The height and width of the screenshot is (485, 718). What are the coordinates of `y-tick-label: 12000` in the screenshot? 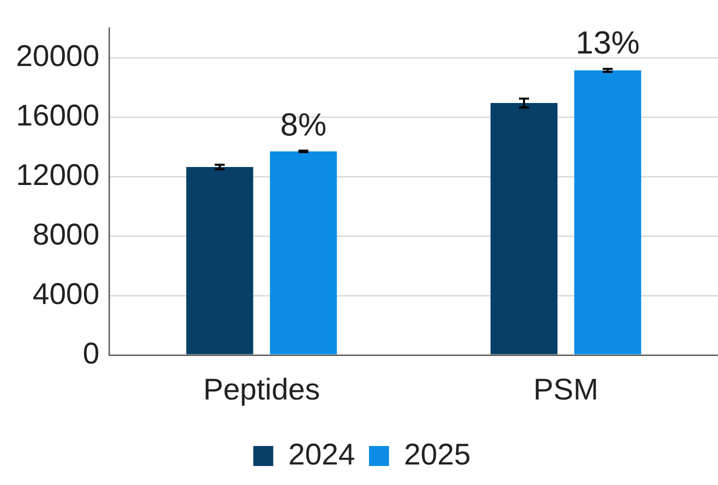 It's located at (58, 175).